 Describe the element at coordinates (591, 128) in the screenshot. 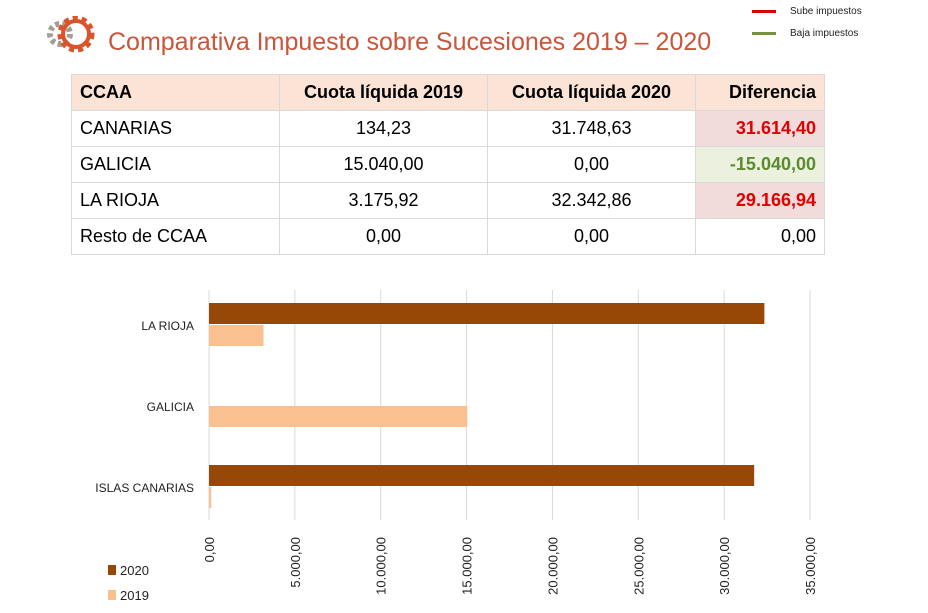

I see `cell-2020: 31.748,63` at that location.